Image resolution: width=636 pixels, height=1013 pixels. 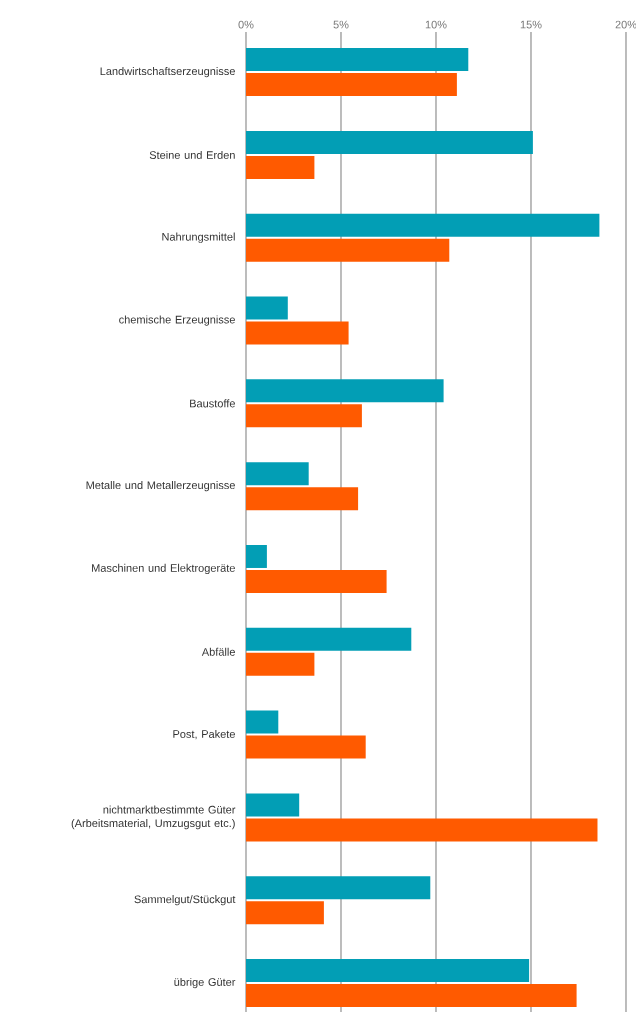 I want to click on y-tick-label: übrige Güter, so click(x=205, y=983).